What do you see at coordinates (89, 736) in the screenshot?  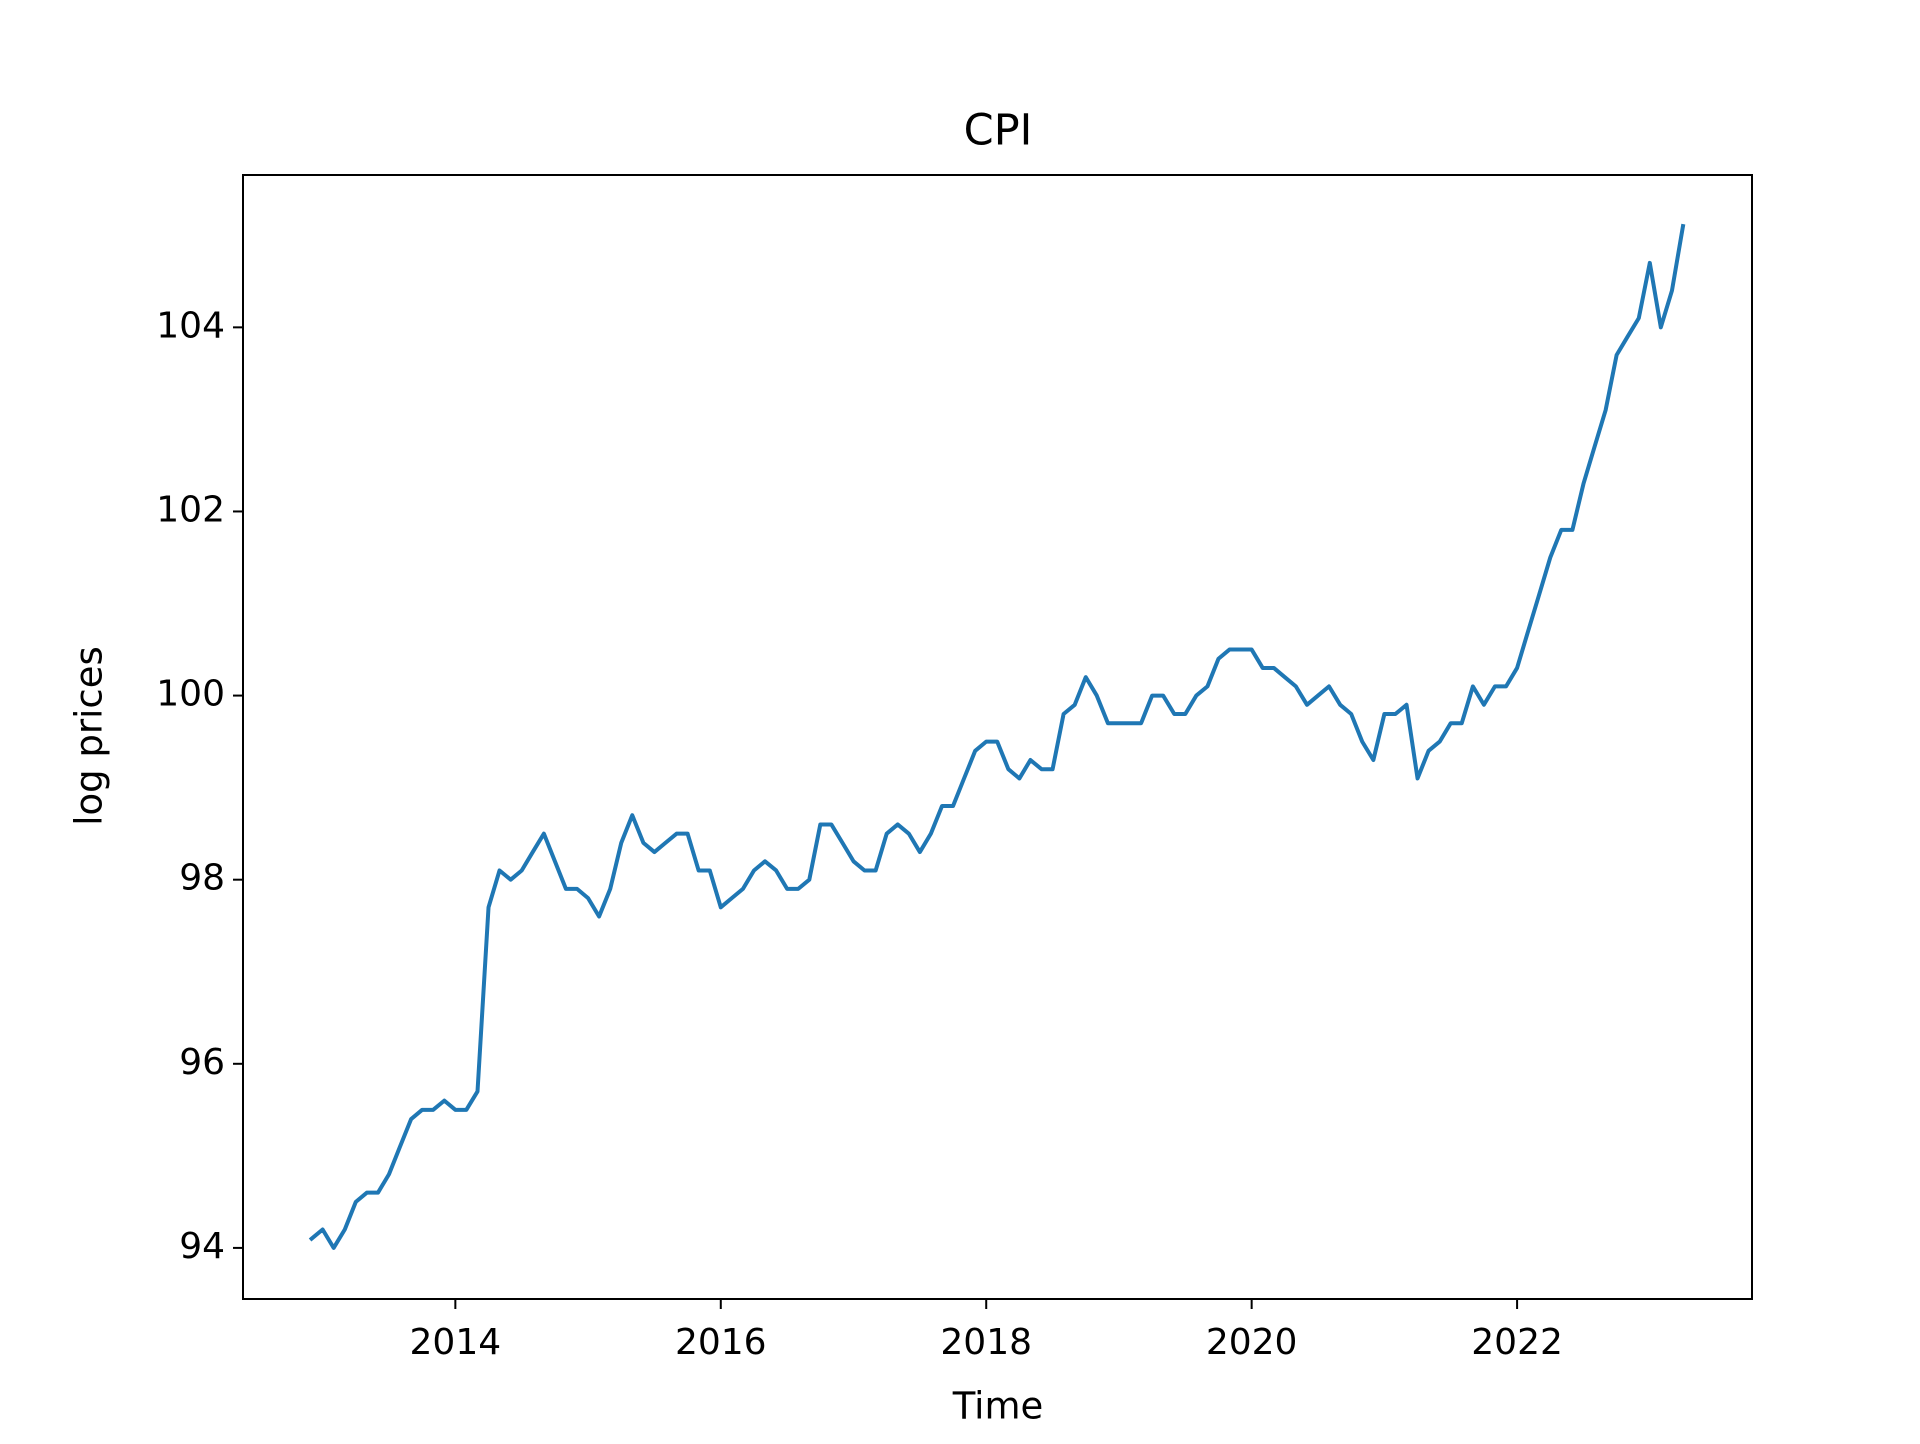 I see `y-axis-label: log prices` at bounding box center [89, 736].